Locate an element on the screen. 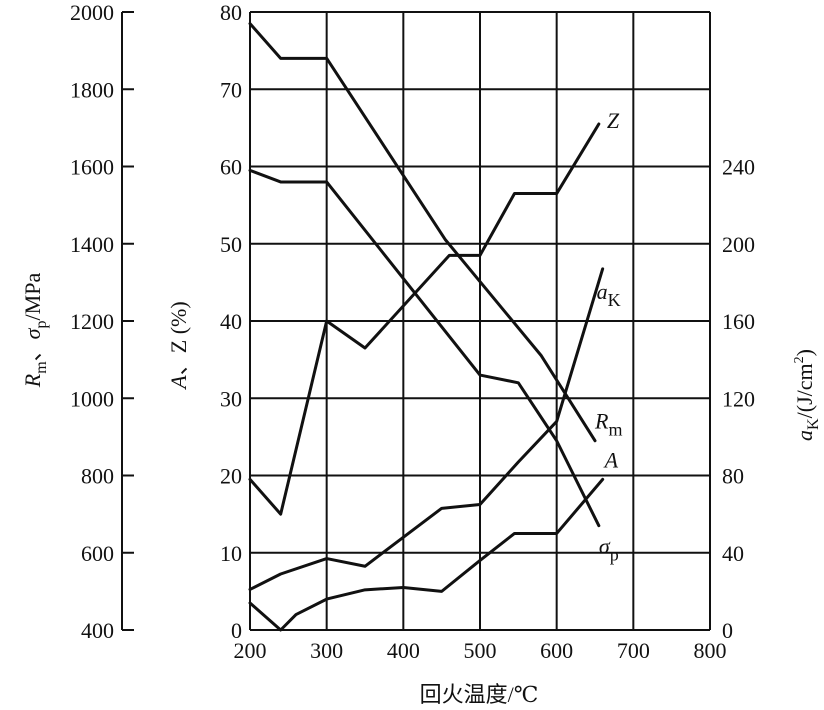 The width and height of the screenshot is (824, 710). right-tick-label: 120 is located at coordinates (738, 398).